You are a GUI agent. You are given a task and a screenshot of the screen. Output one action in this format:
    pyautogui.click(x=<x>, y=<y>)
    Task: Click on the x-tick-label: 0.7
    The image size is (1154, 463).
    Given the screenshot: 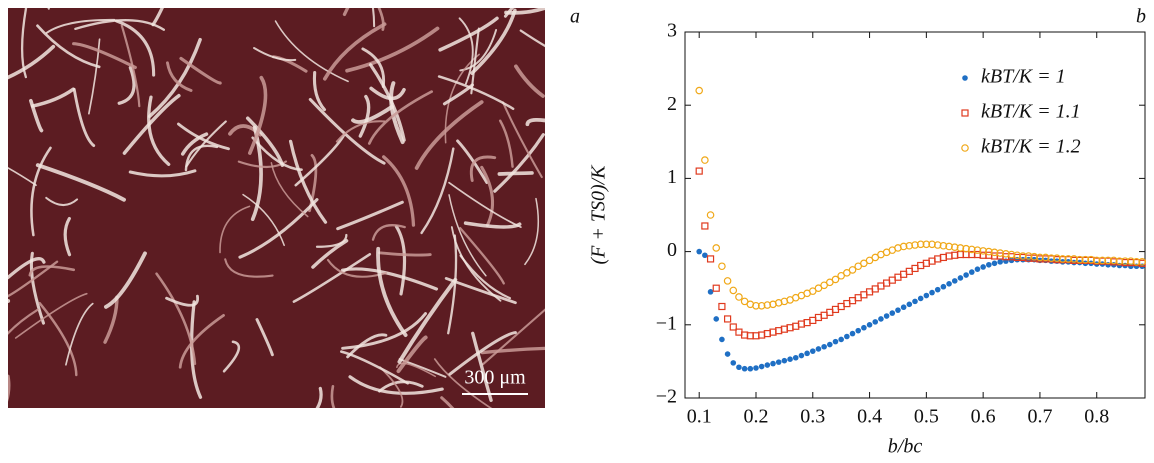 What is the action you would take?
    pyautogui.click(x=1039, y=417)
    